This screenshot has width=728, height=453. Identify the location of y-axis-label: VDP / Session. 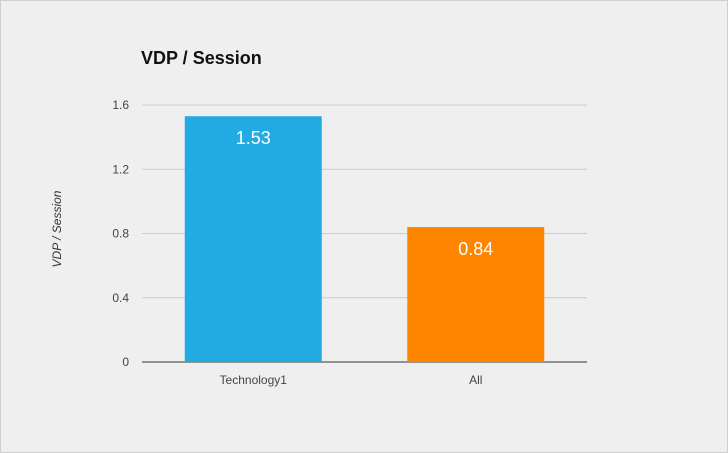
(57, 228).